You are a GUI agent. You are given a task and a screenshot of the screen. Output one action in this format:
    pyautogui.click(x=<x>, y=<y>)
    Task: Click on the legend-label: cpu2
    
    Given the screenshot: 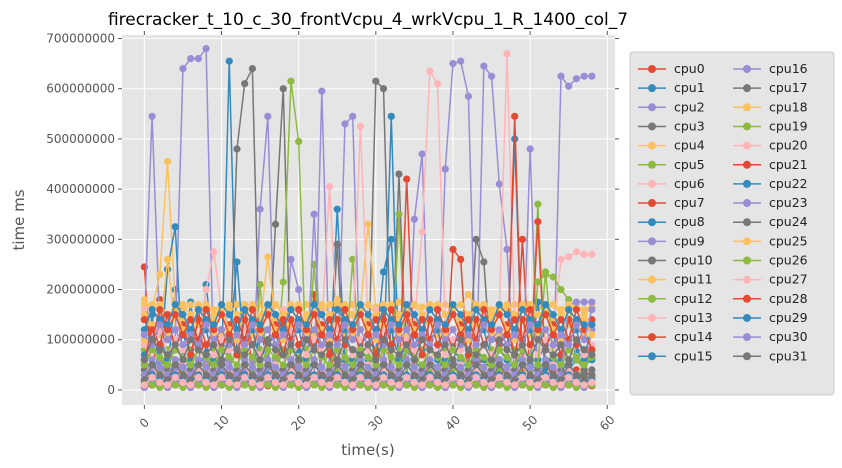 What is the action you would take?
    pyautogui.click(x=689, y=106)
    